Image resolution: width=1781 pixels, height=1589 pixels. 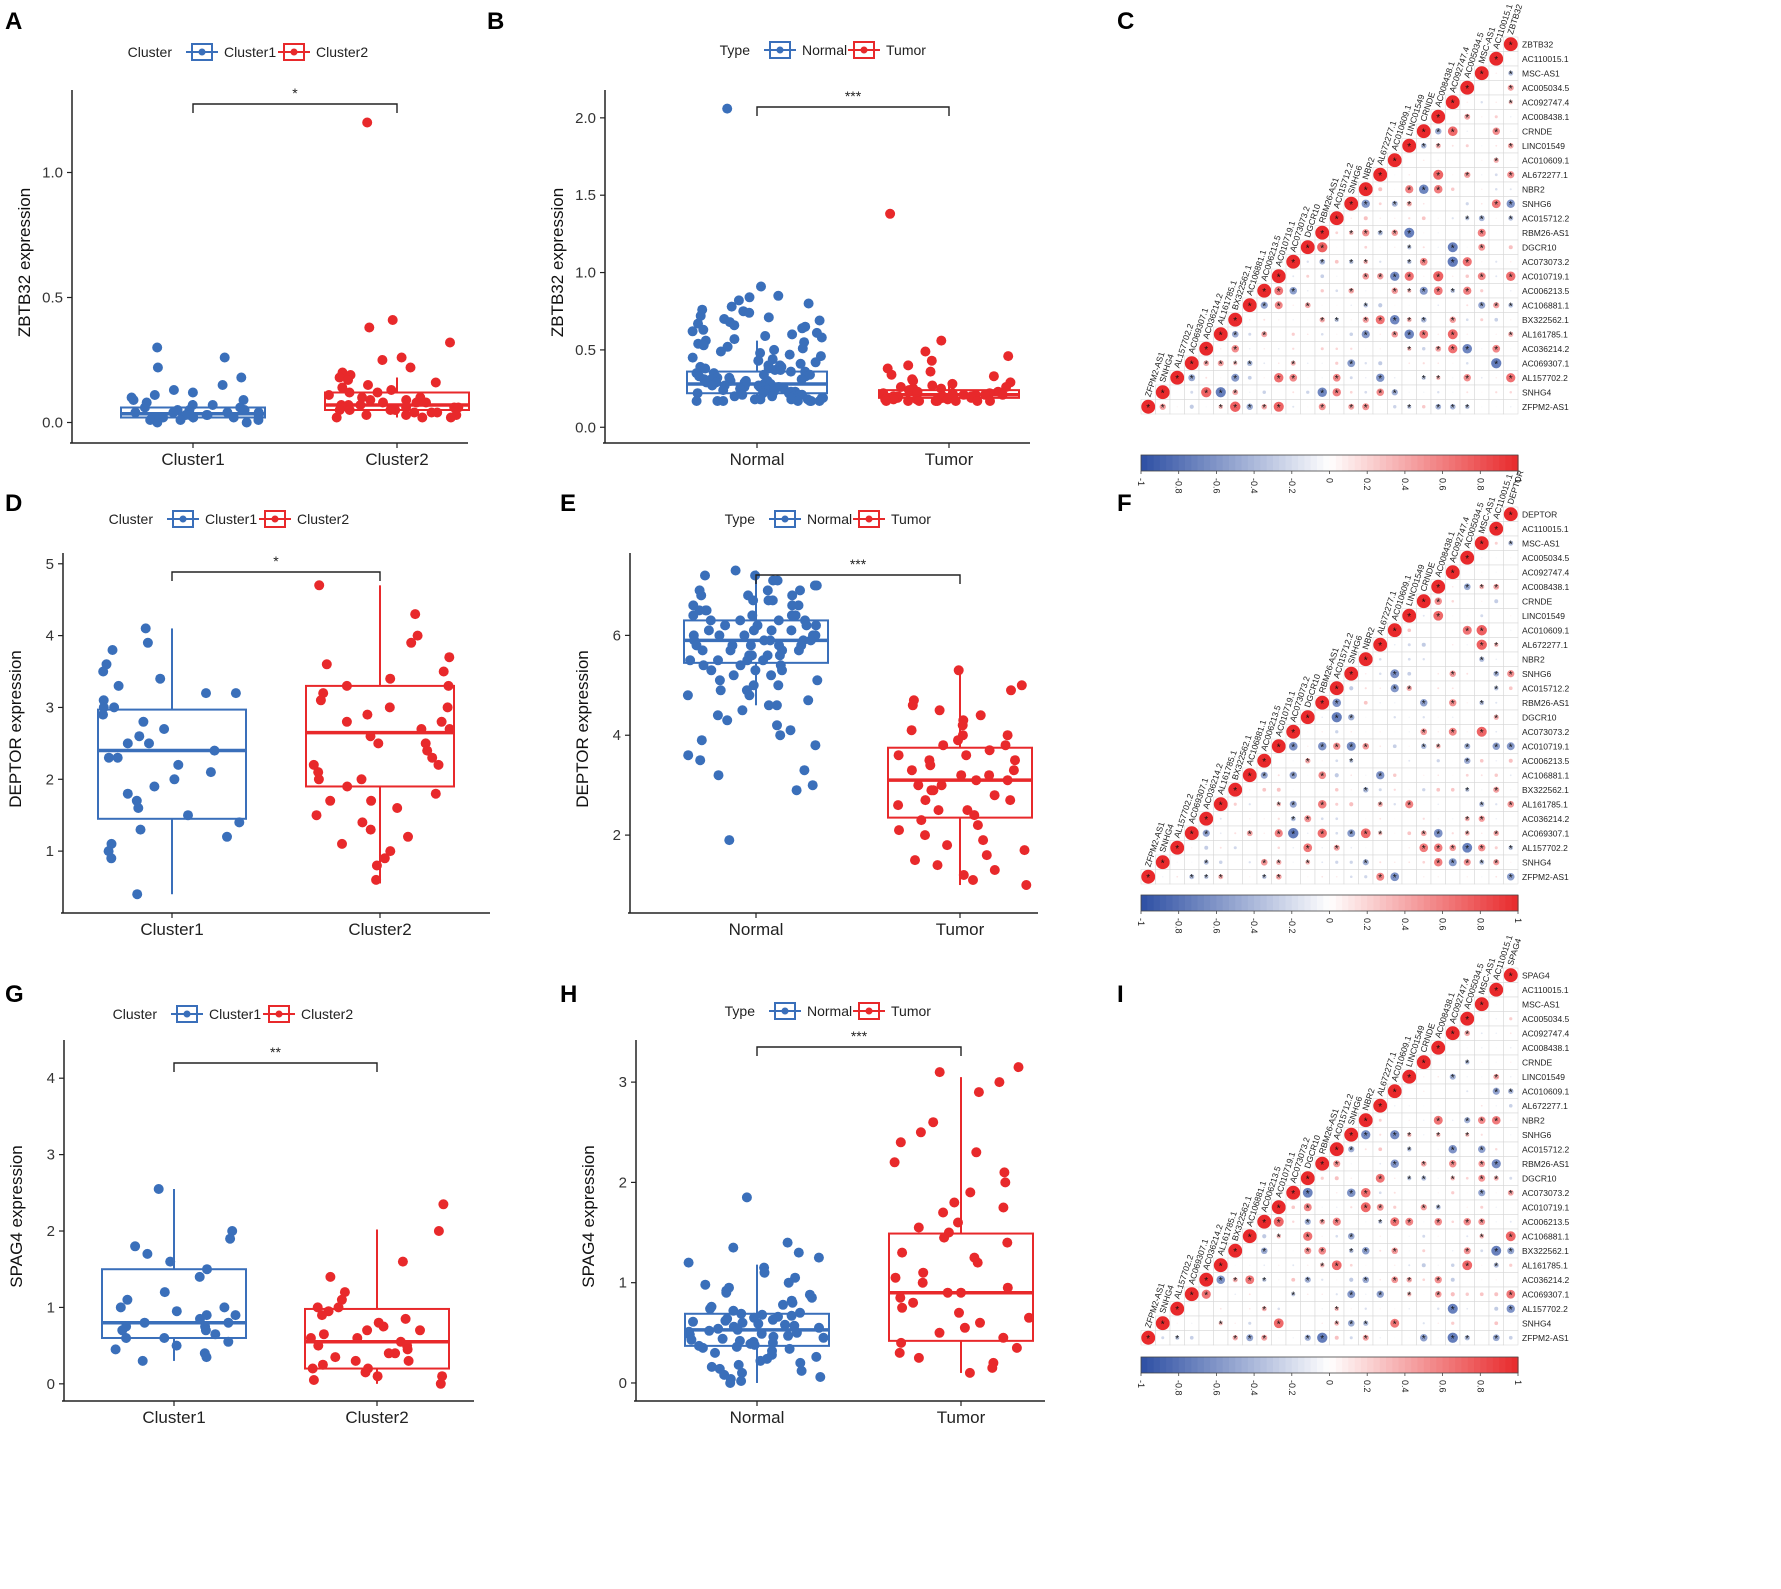 What do you see at coordinates (51, 1078) in the screenshot?
I see `y-tick-label: 4` at bounding box center [51, 1078].